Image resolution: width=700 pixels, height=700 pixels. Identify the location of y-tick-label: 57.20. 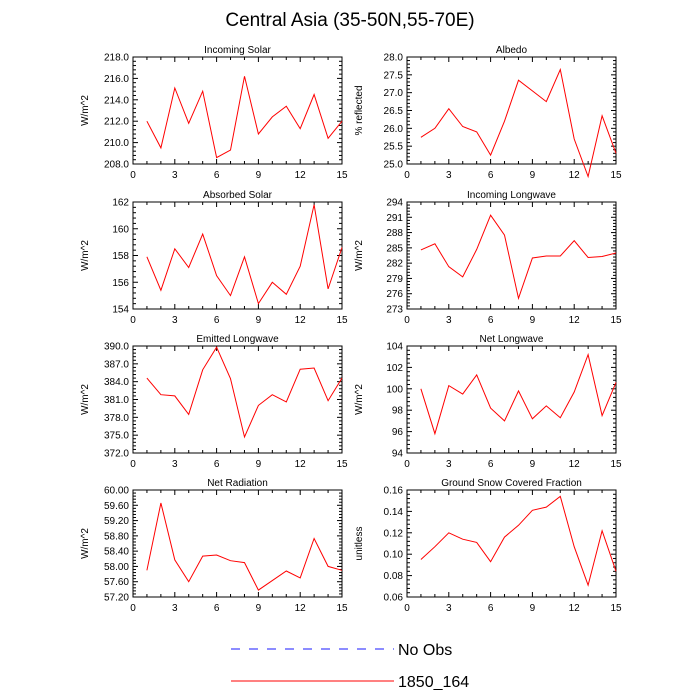
(116, 598).